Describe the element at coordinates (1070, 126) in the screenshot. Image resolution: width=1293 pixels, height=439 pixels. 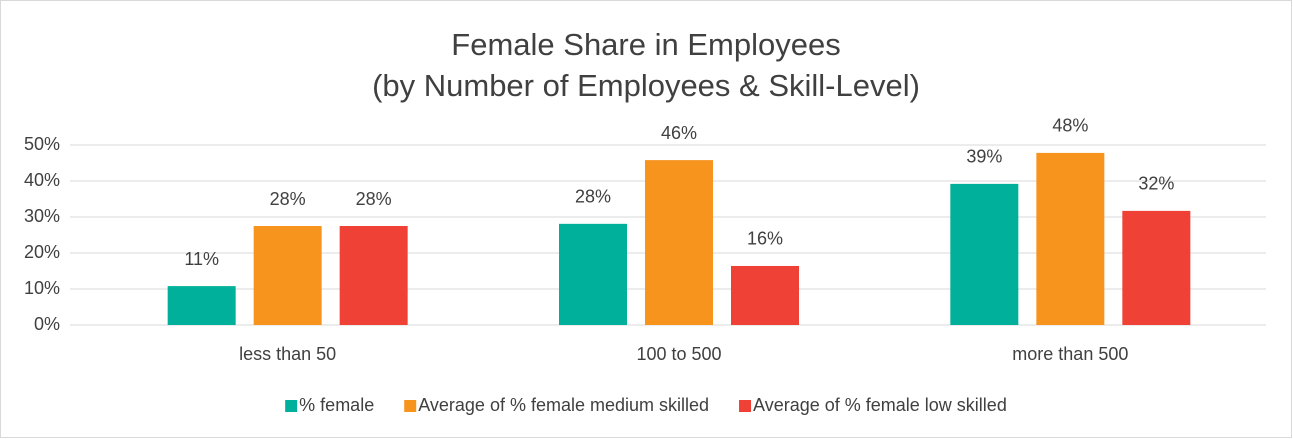
I see `data-label: 48%` at that location.